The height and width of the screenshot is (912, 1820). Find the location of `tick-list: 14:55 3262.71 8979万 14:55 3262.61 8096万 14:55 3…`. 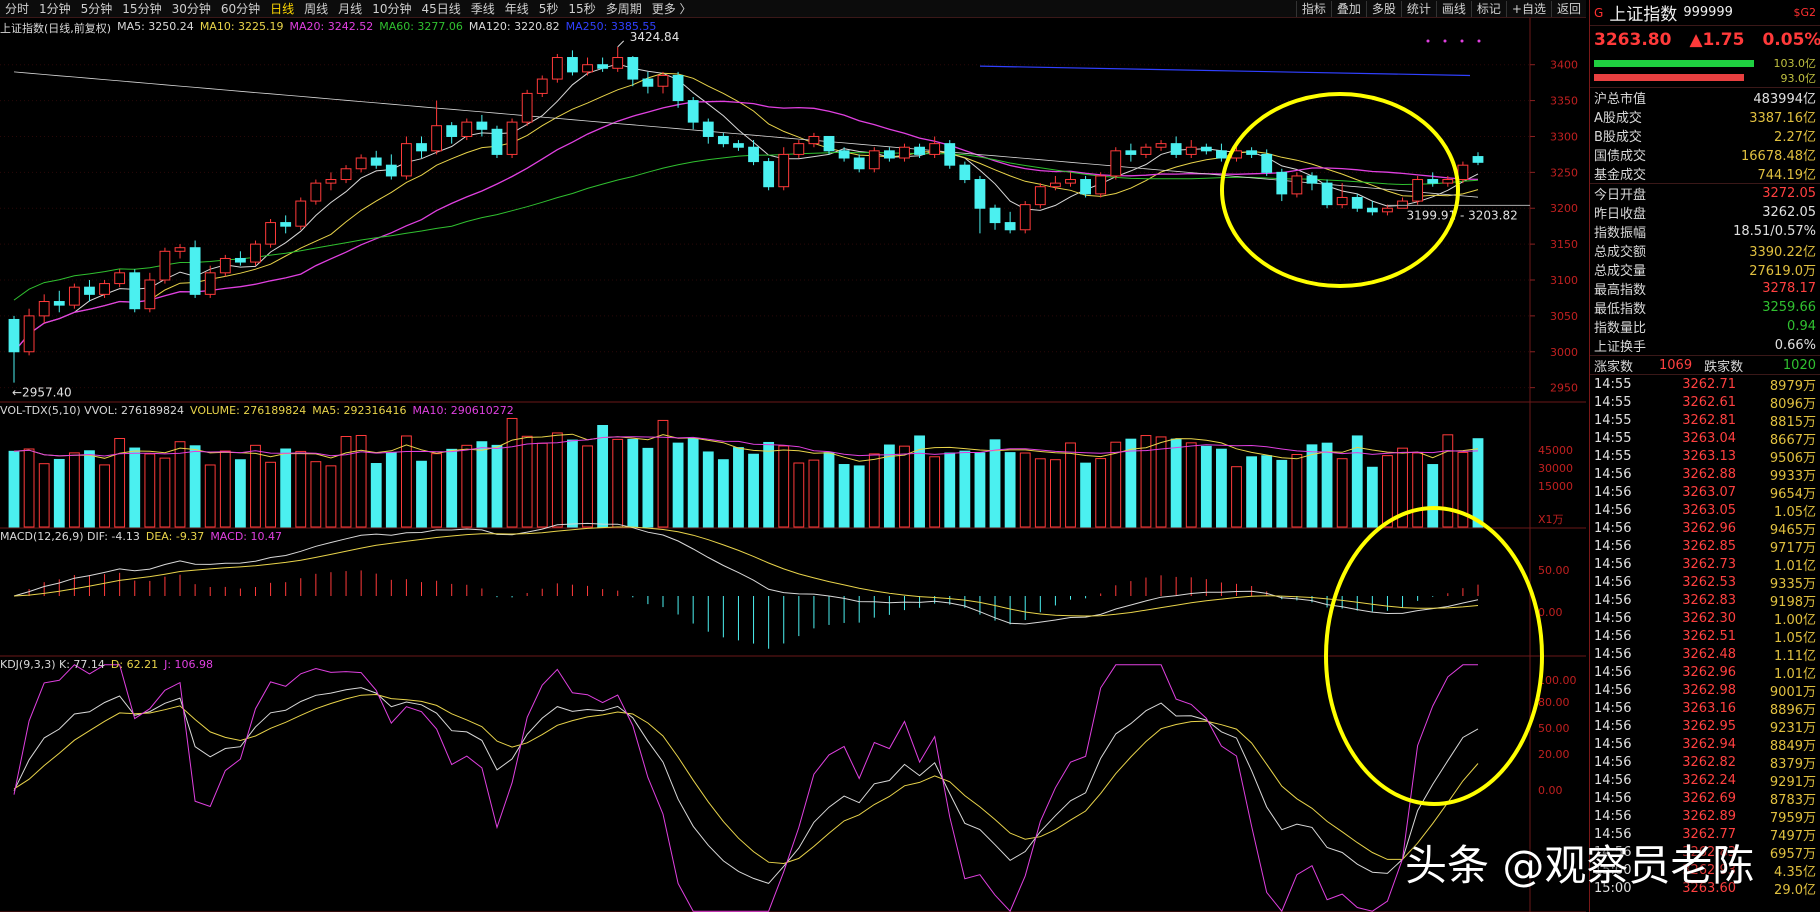

tick-list: 14:55 3262.71 8979万 14:55 3262.61 8096万 14:55 3… is located at coordinates (1705, 636).